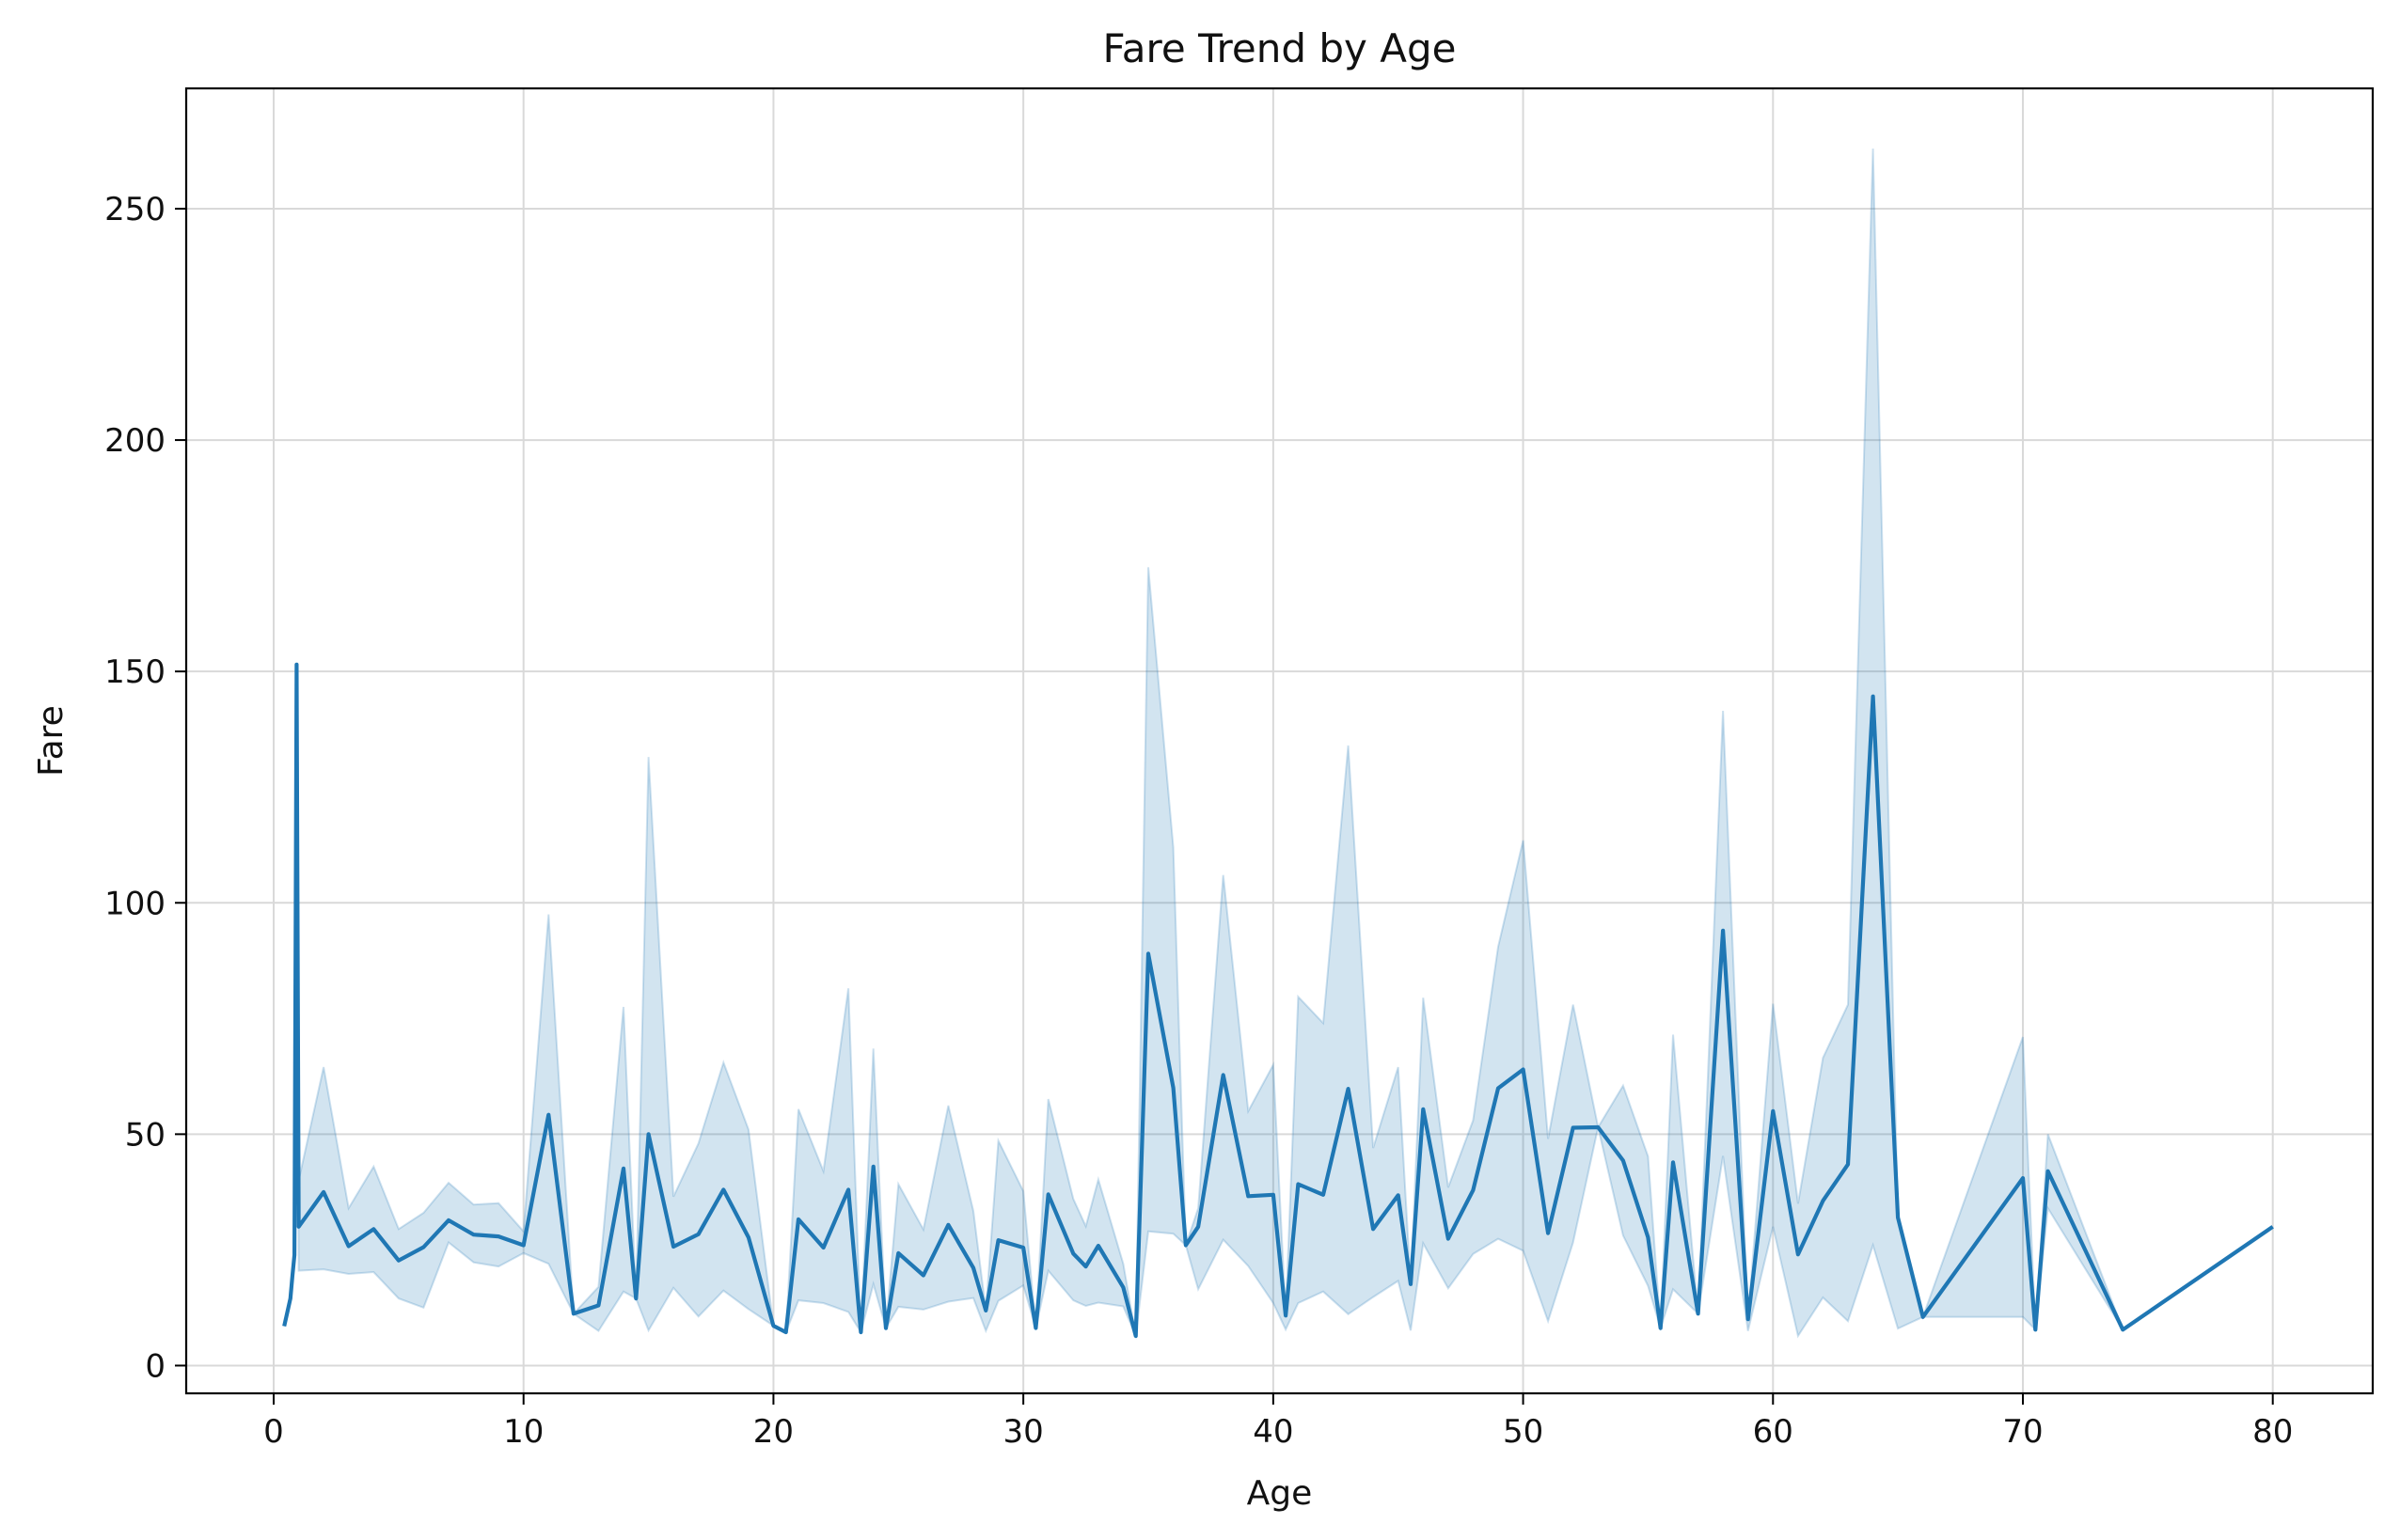 This screenshot has height=1540, width=2400. I want to click on y-axis-title: Fare, so click(51, 741).